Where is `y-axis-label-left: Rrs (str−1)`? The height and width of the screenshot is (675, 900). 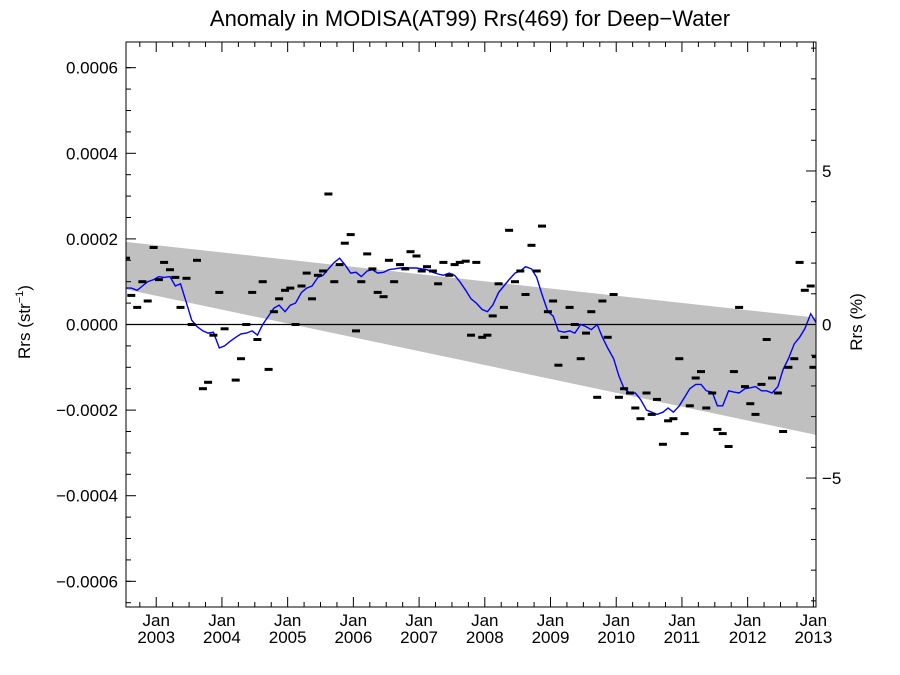
y-axis-label-left: Rrs (str−1) is located at coordinates (24, 322).